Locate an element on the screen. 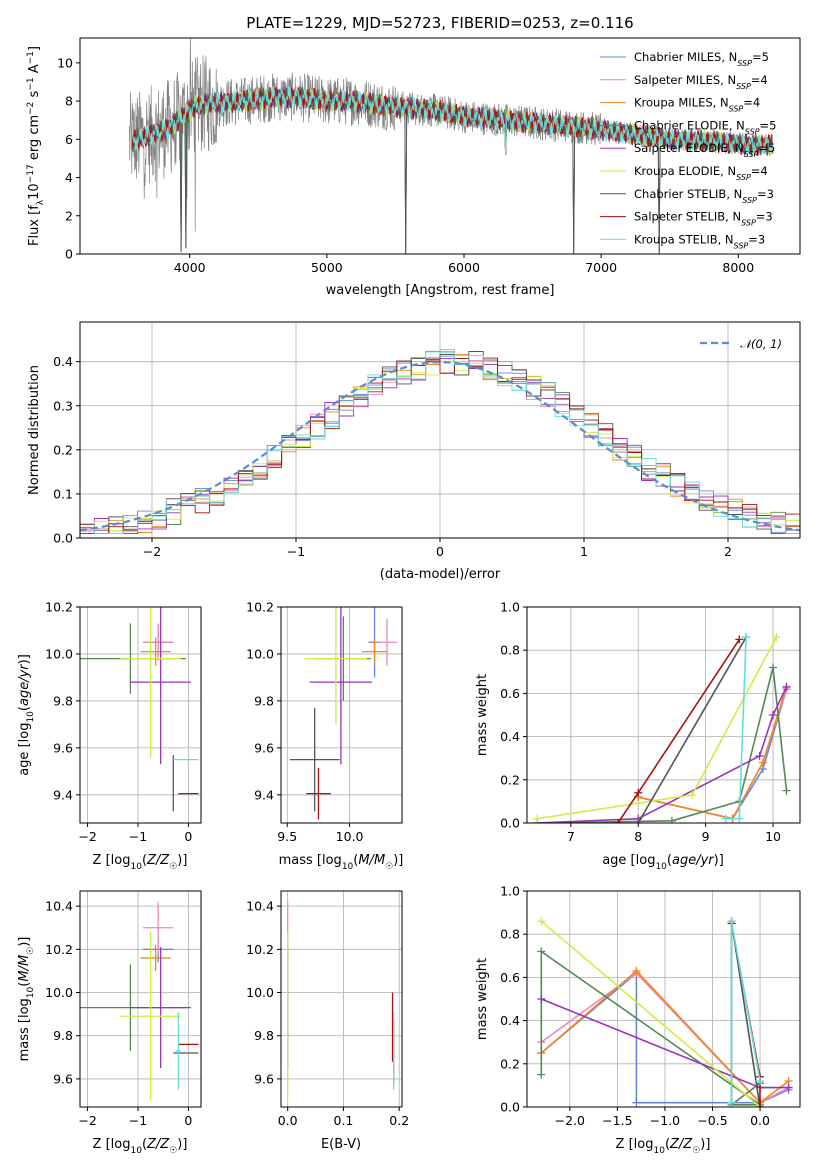 The width and height of the screenshot is (819, 1170). hist-kroupa-stelib is located at coordinates (440, 443).